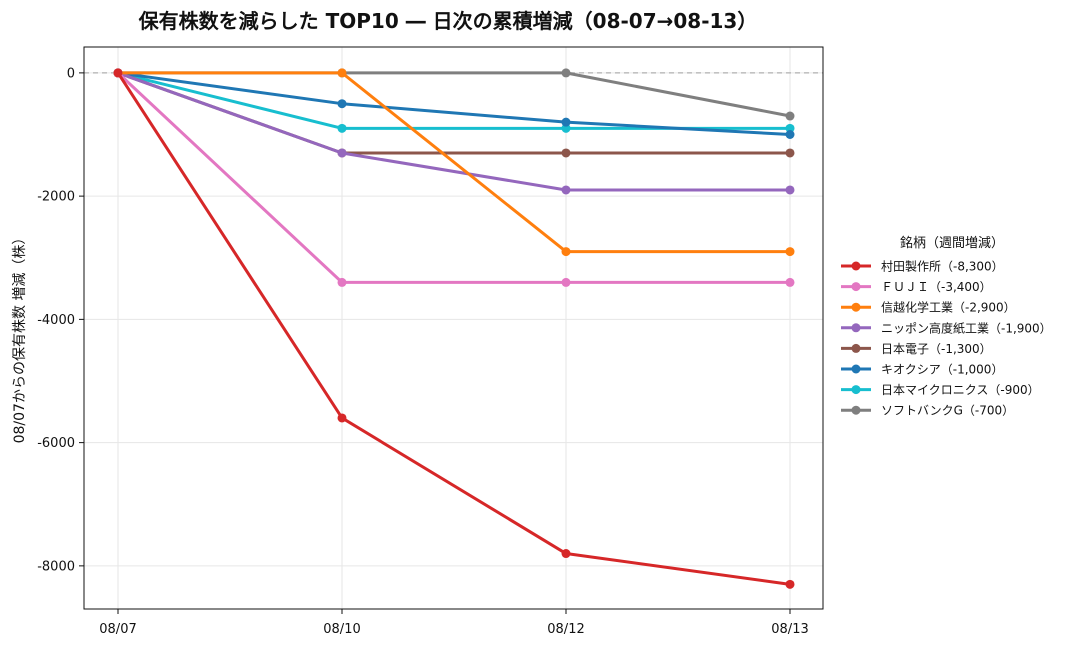 This screenshot has width=1087, height=649. I want to click on y-tick-label: 0, so click(71, 73).